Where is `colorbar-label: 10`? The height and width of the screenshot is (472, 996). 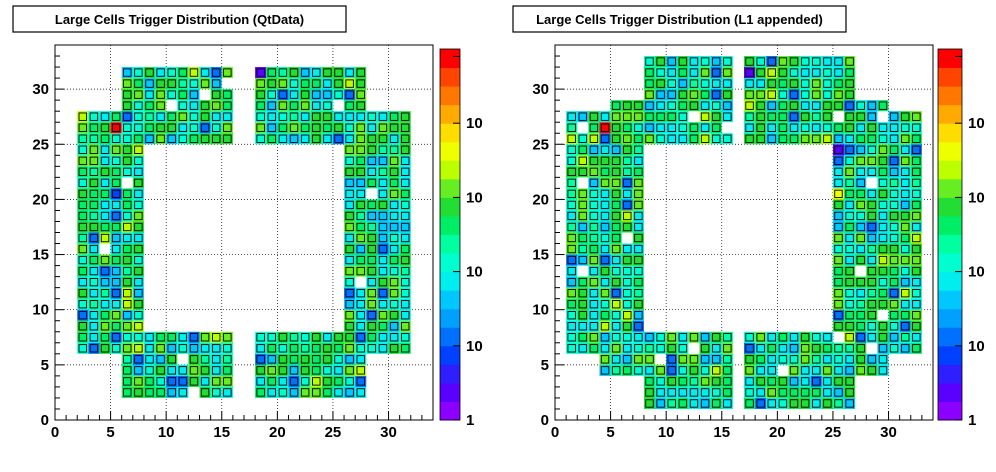 colorbar-label: 10 is located at coordinates (976, 272).